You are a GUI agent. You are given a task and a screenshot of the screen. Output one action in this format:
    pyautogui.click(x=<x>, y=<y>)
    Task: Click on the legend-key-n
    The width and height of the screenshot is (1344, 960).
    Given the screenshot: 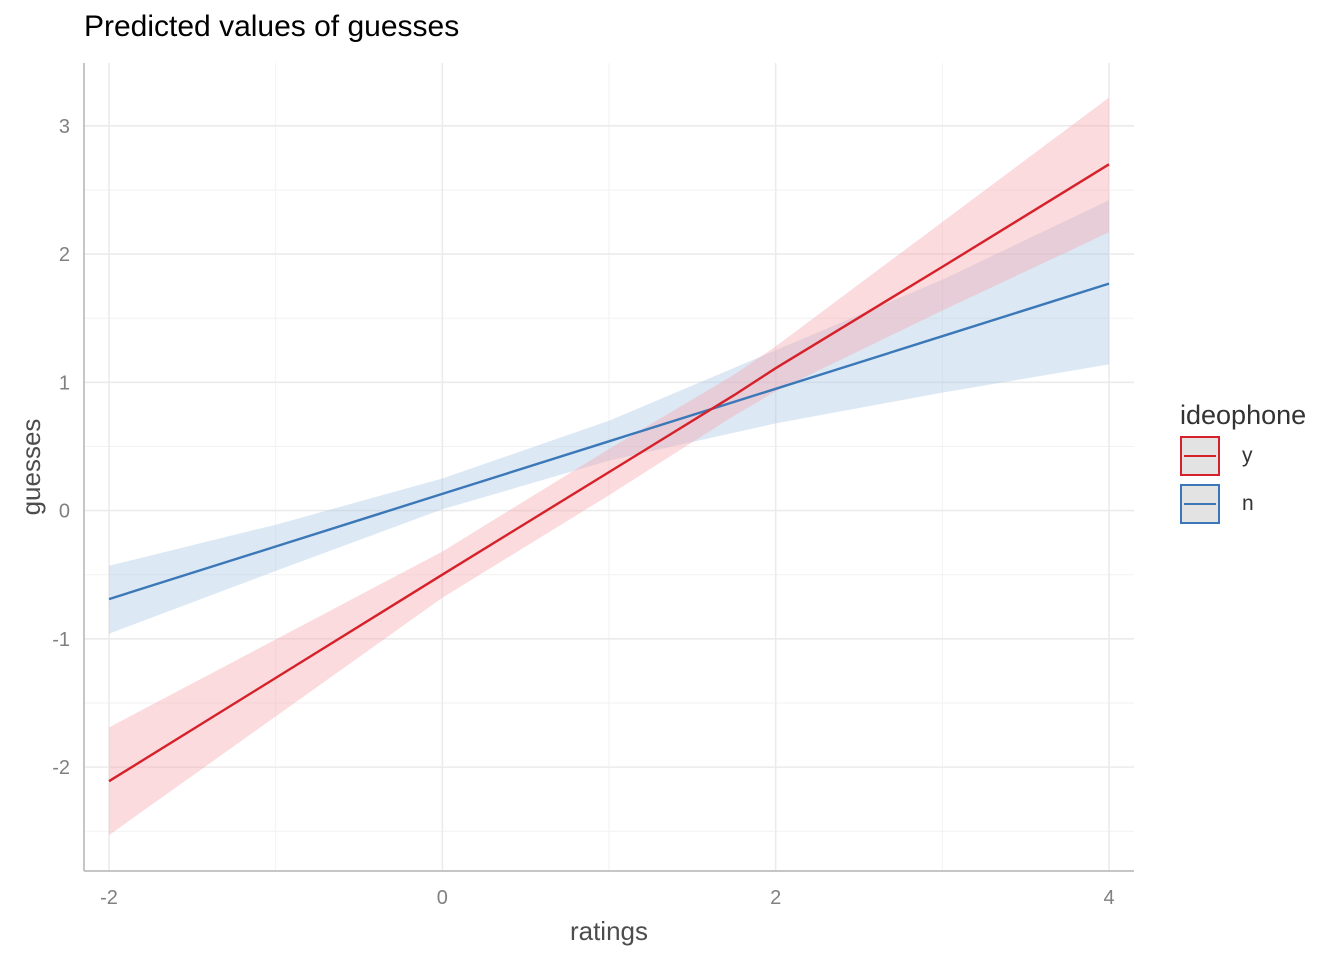 What is the action you would take?
    pyautogui.click(x=1200, y=504)
    